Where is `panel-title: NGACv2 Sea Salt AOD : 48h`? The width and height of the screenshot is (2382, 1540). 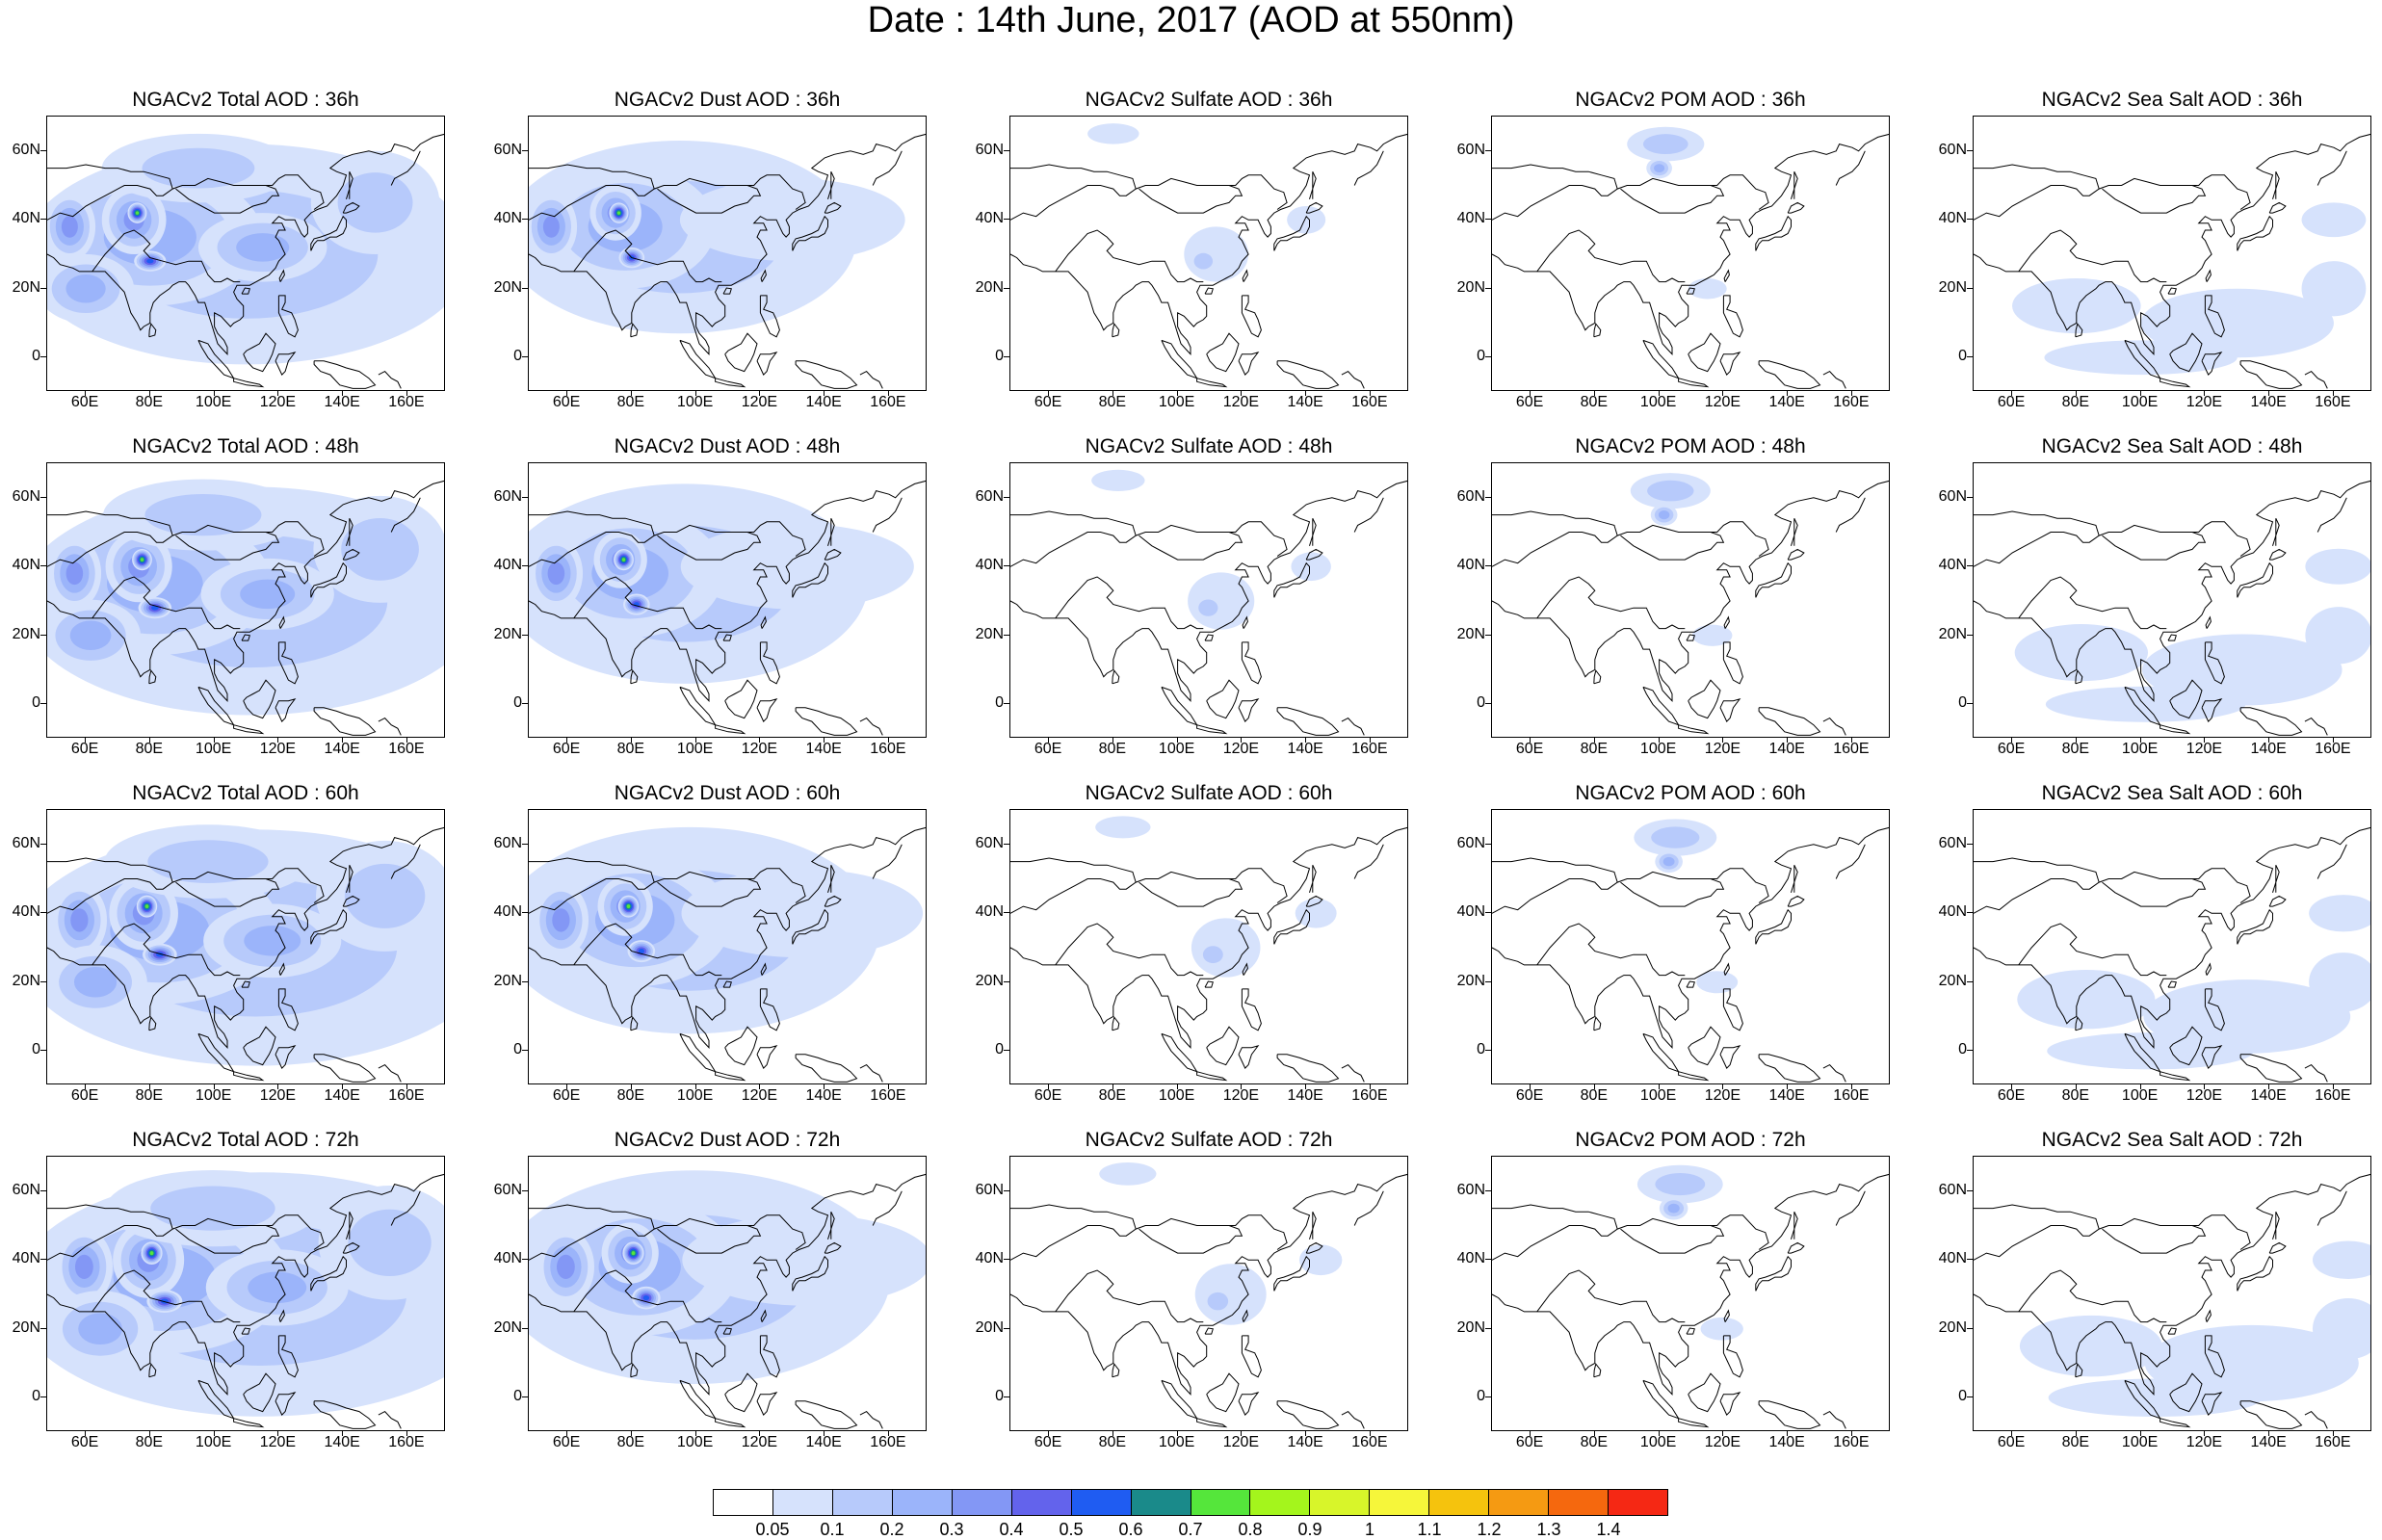
panel-title: NGACv2 Sea Salt AOD : 48h is located at coordinates (2172, 446).